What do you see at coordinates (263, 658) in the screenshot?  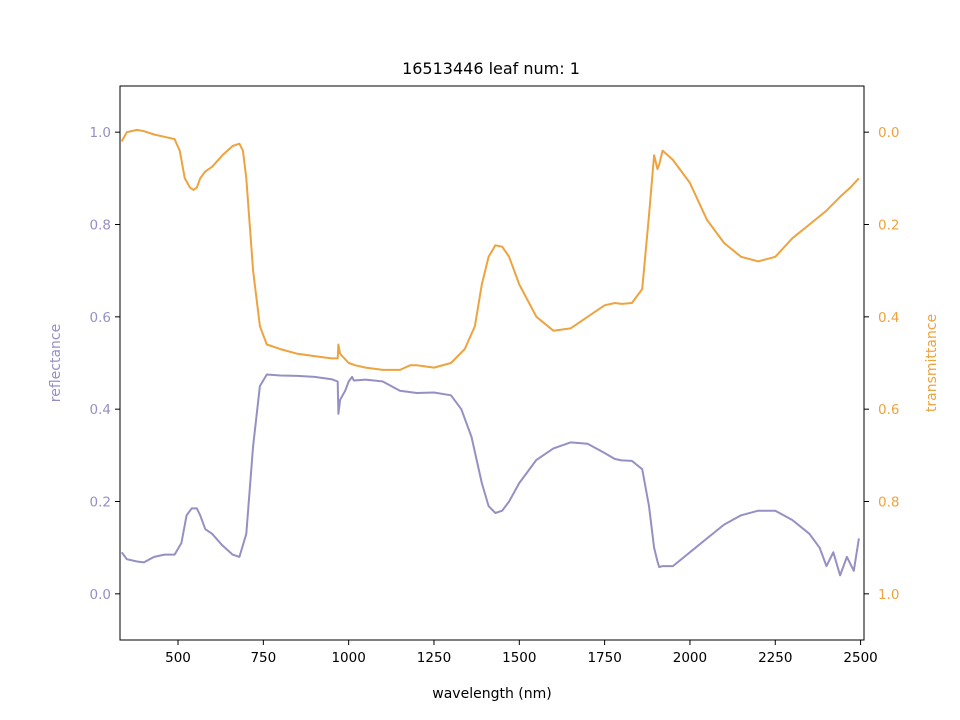 I see `x-tick-label: 750` at bounding box center [263, 658].